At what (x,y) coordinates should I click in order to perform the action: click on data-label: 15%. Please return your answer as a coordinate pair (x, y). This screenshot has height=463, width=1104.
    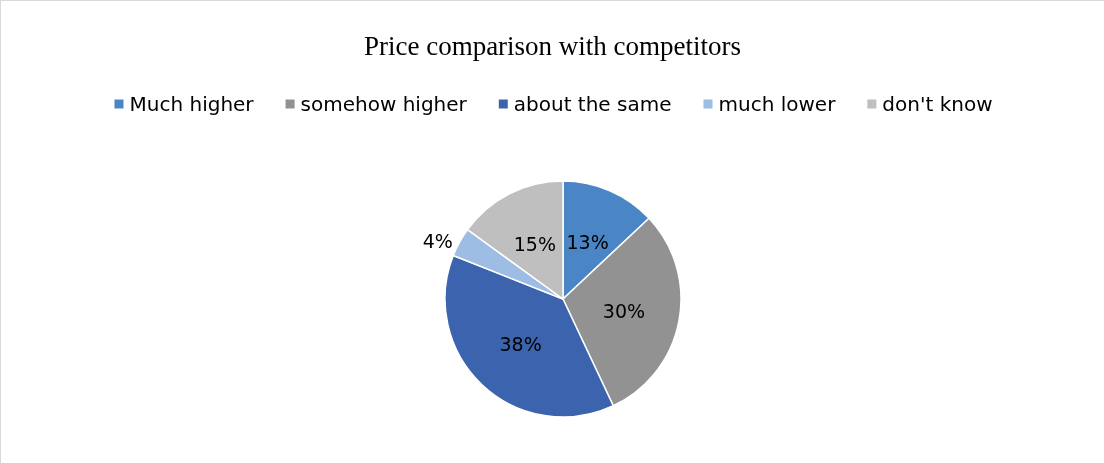
    Looking at the image, I should click on (534, 243).